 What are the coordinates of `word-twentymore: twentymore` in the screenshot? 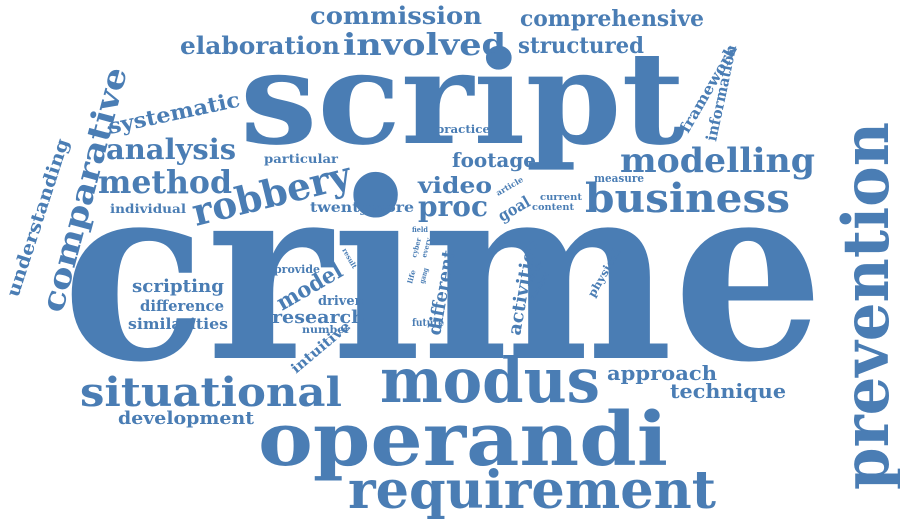 It's located at (362, 208).